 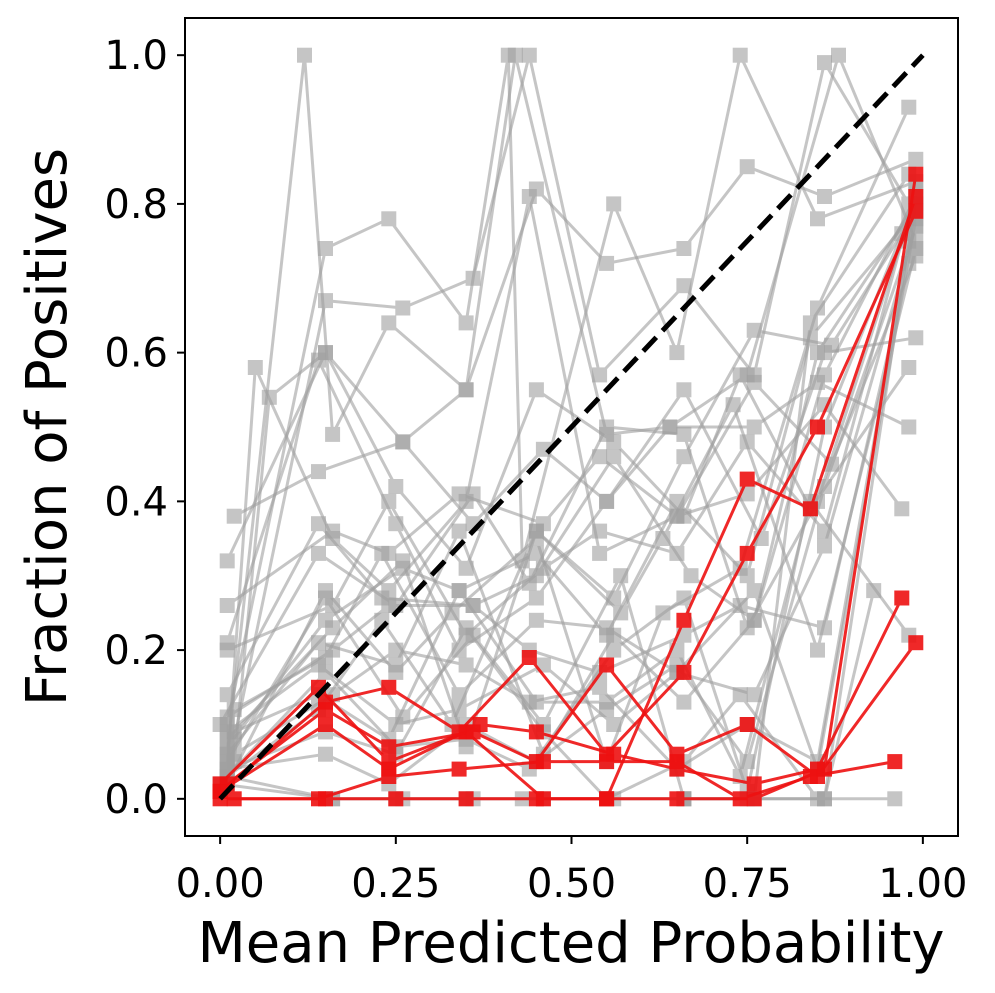 What do you see at coordinates (571, 884) in the screenshot?
I see `x-tick-label: 0.50` at bounding box center [571, 884].